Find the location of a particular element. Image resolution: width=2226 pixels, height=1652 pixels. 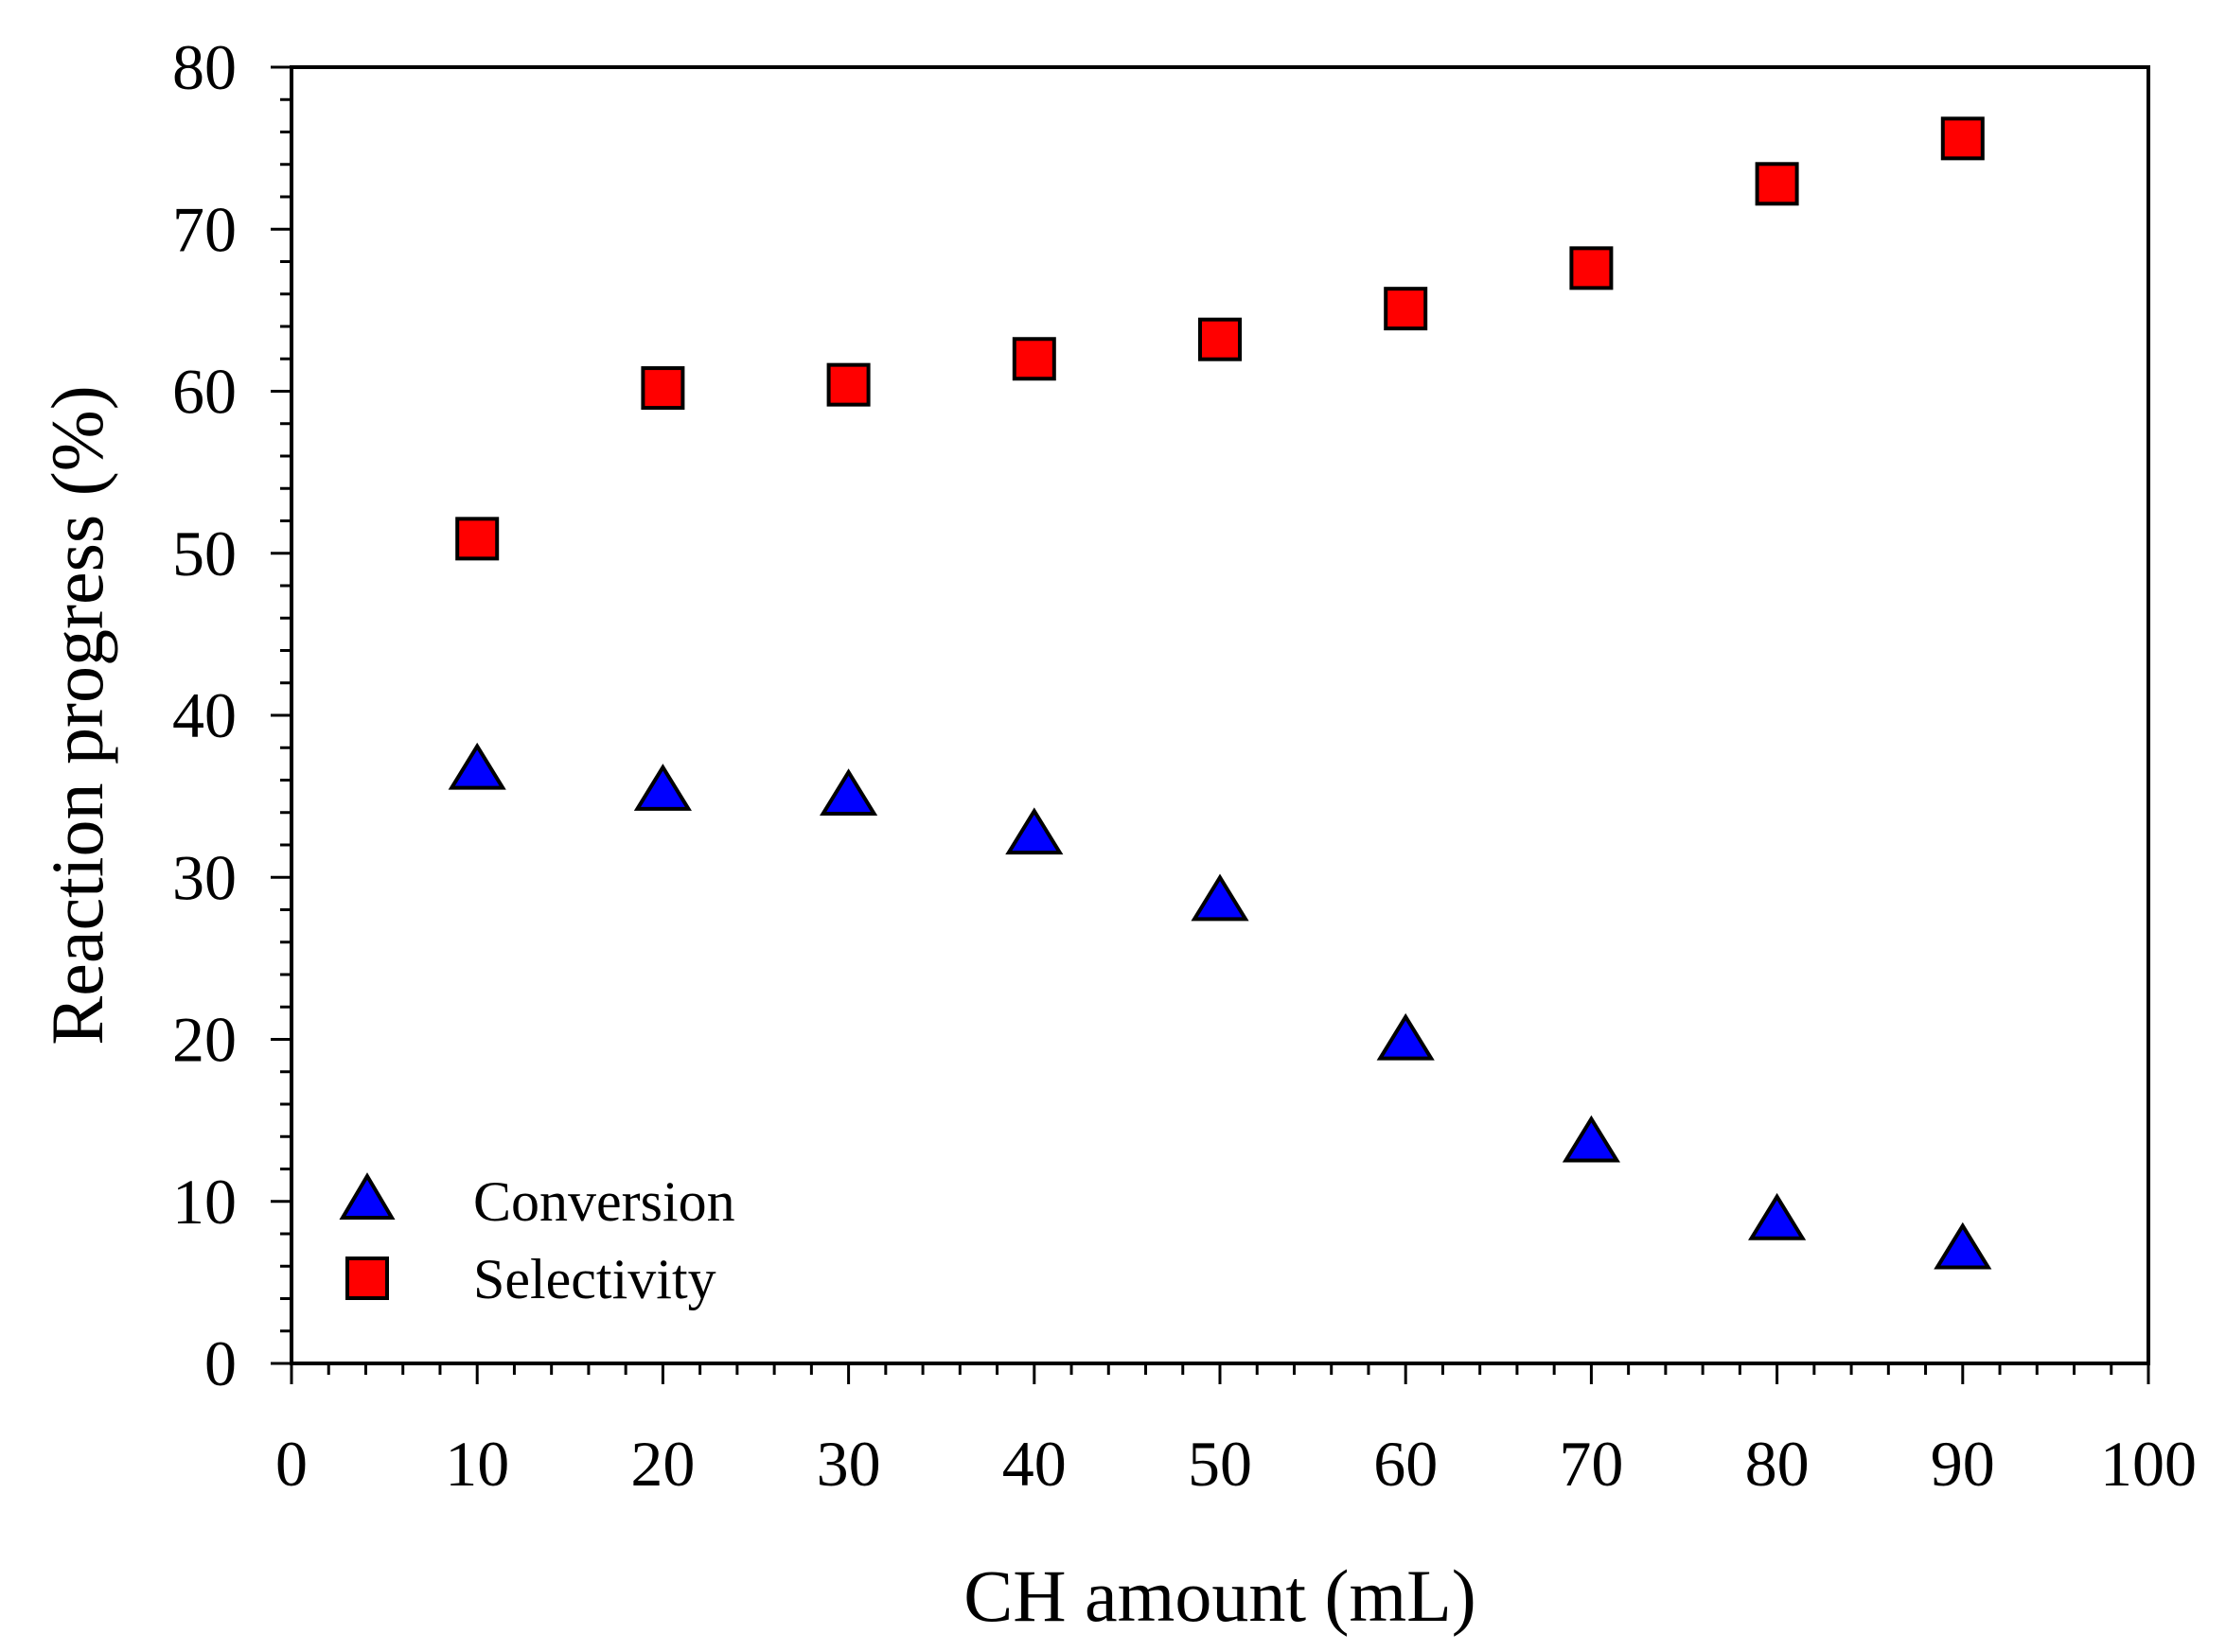

y-tick-label: 10 is located at coordinates (204, 1202).